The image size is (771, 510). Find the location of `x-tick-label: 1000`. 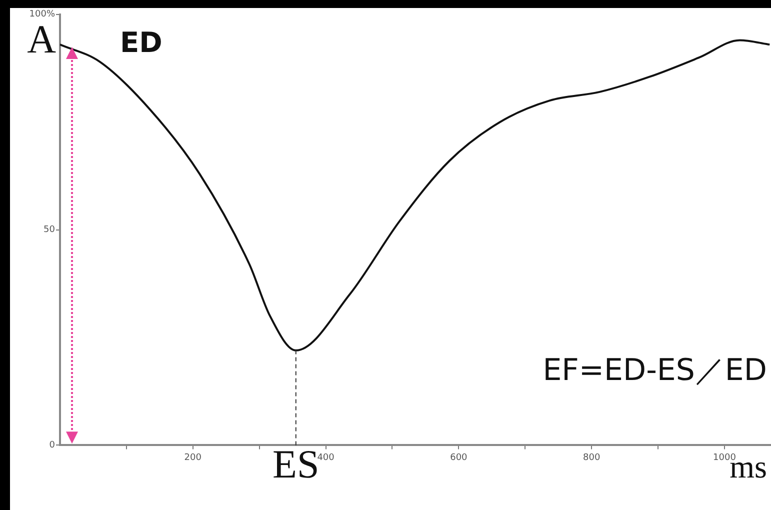

x-tick-label: 1000 is located at coordinates (724, 457).